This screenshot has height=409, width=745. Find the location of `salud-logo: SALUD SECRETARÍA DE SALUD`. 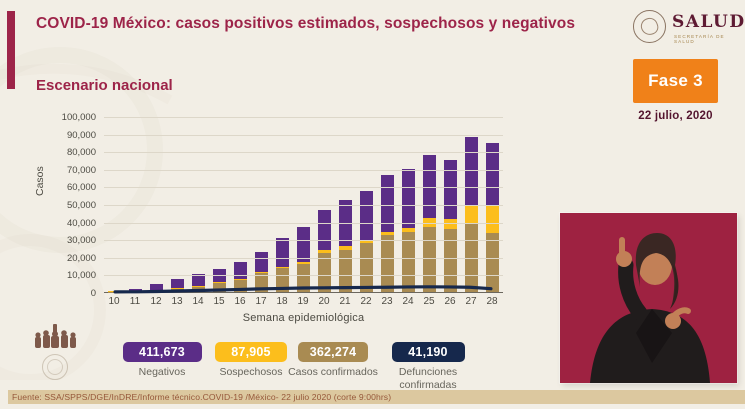

salud-logo: SALUD SECRETARÍA DE SALUD is located at coordinates (687, 27).